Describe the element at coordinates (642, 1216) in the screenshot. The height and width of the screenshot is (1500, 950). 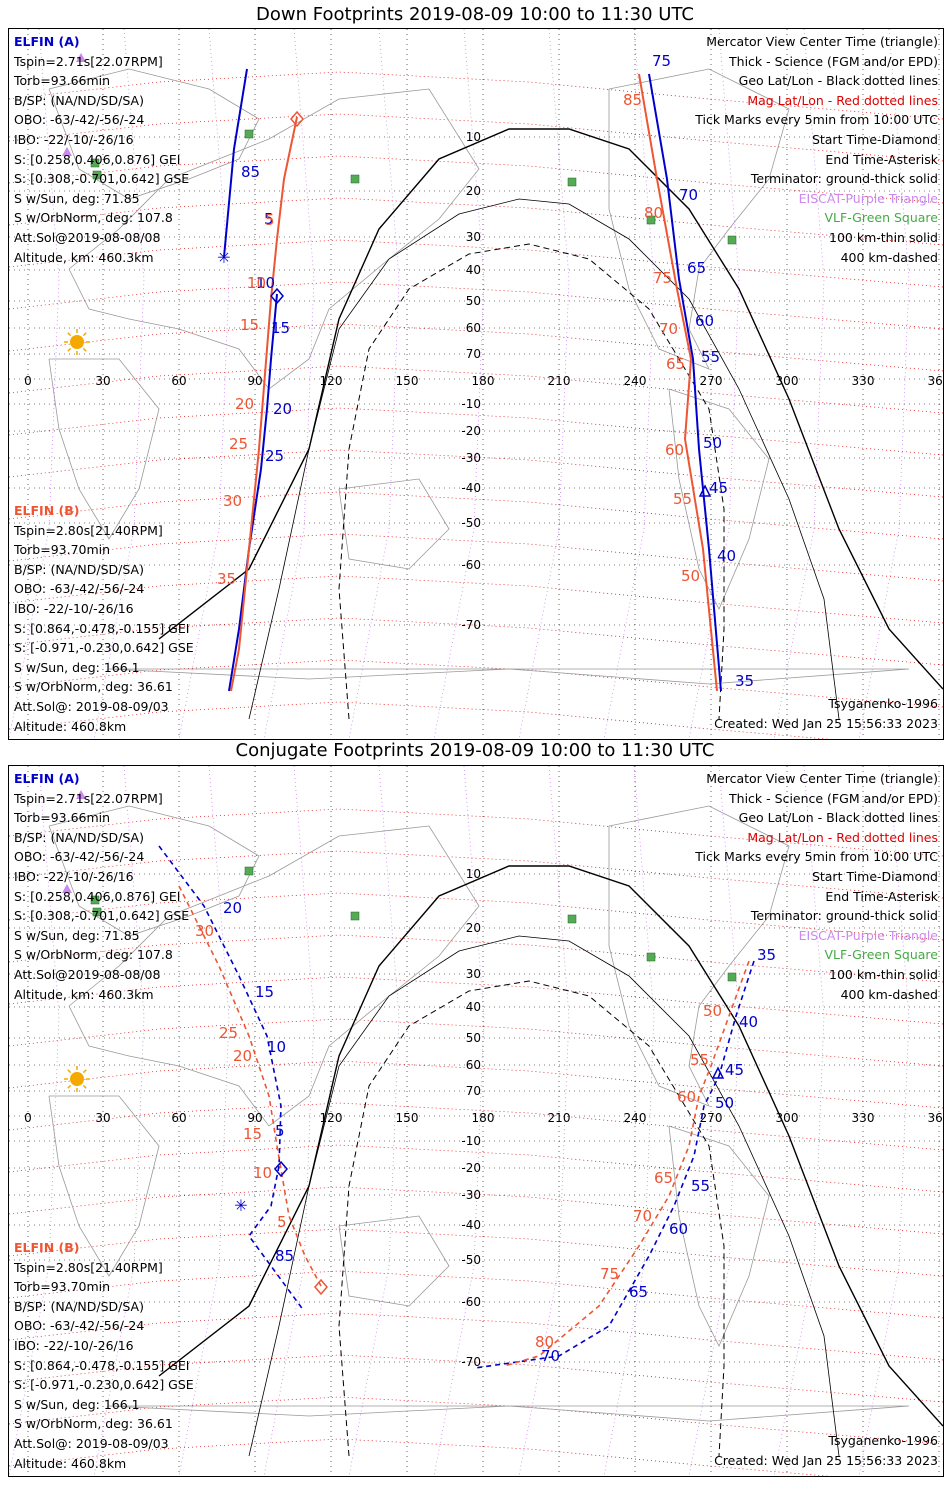
I see `sat-b-tick-label: 70` at that location.